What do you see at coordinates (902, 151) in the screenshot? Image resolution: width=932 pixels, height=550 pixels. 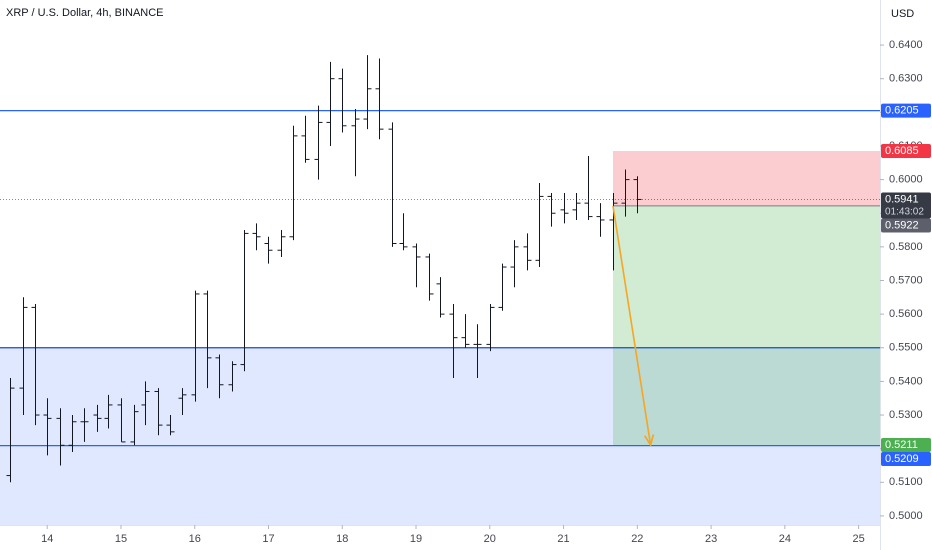 I see `price-label: 0.6085` at bounding box center [902, 151].